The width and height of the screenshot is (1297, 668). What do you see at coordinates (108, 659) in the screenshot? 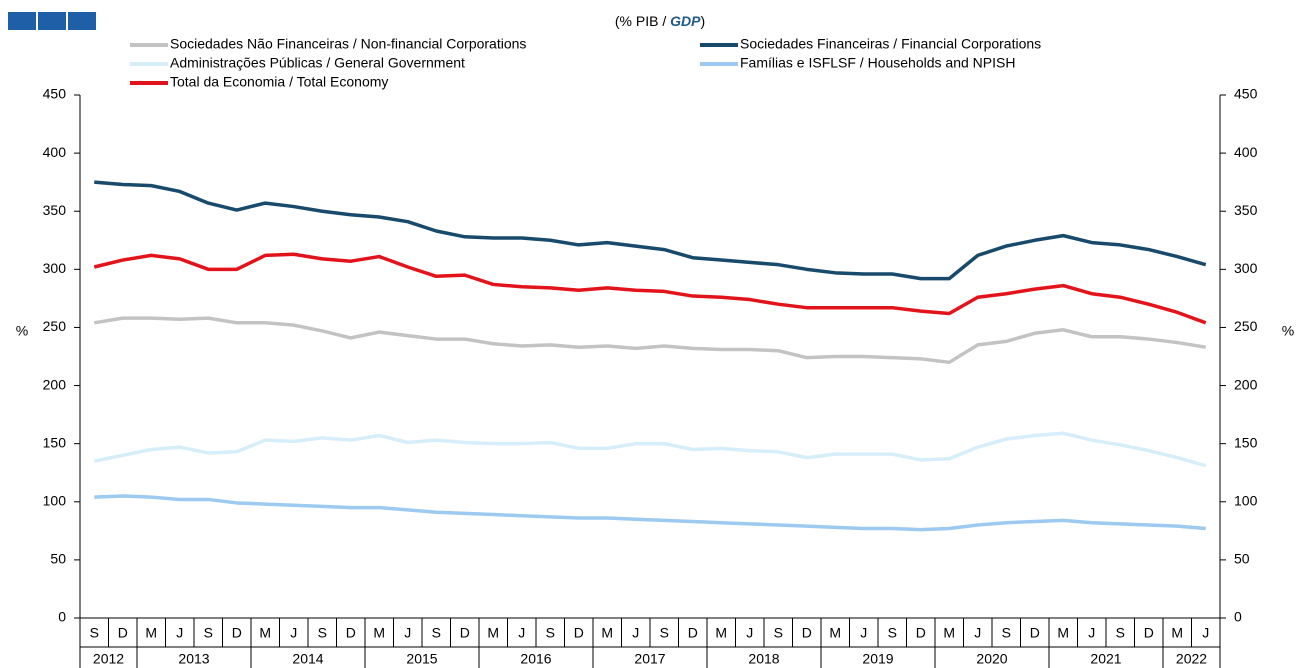
I see `year-label: 2012` at bounding box center [108, 659].